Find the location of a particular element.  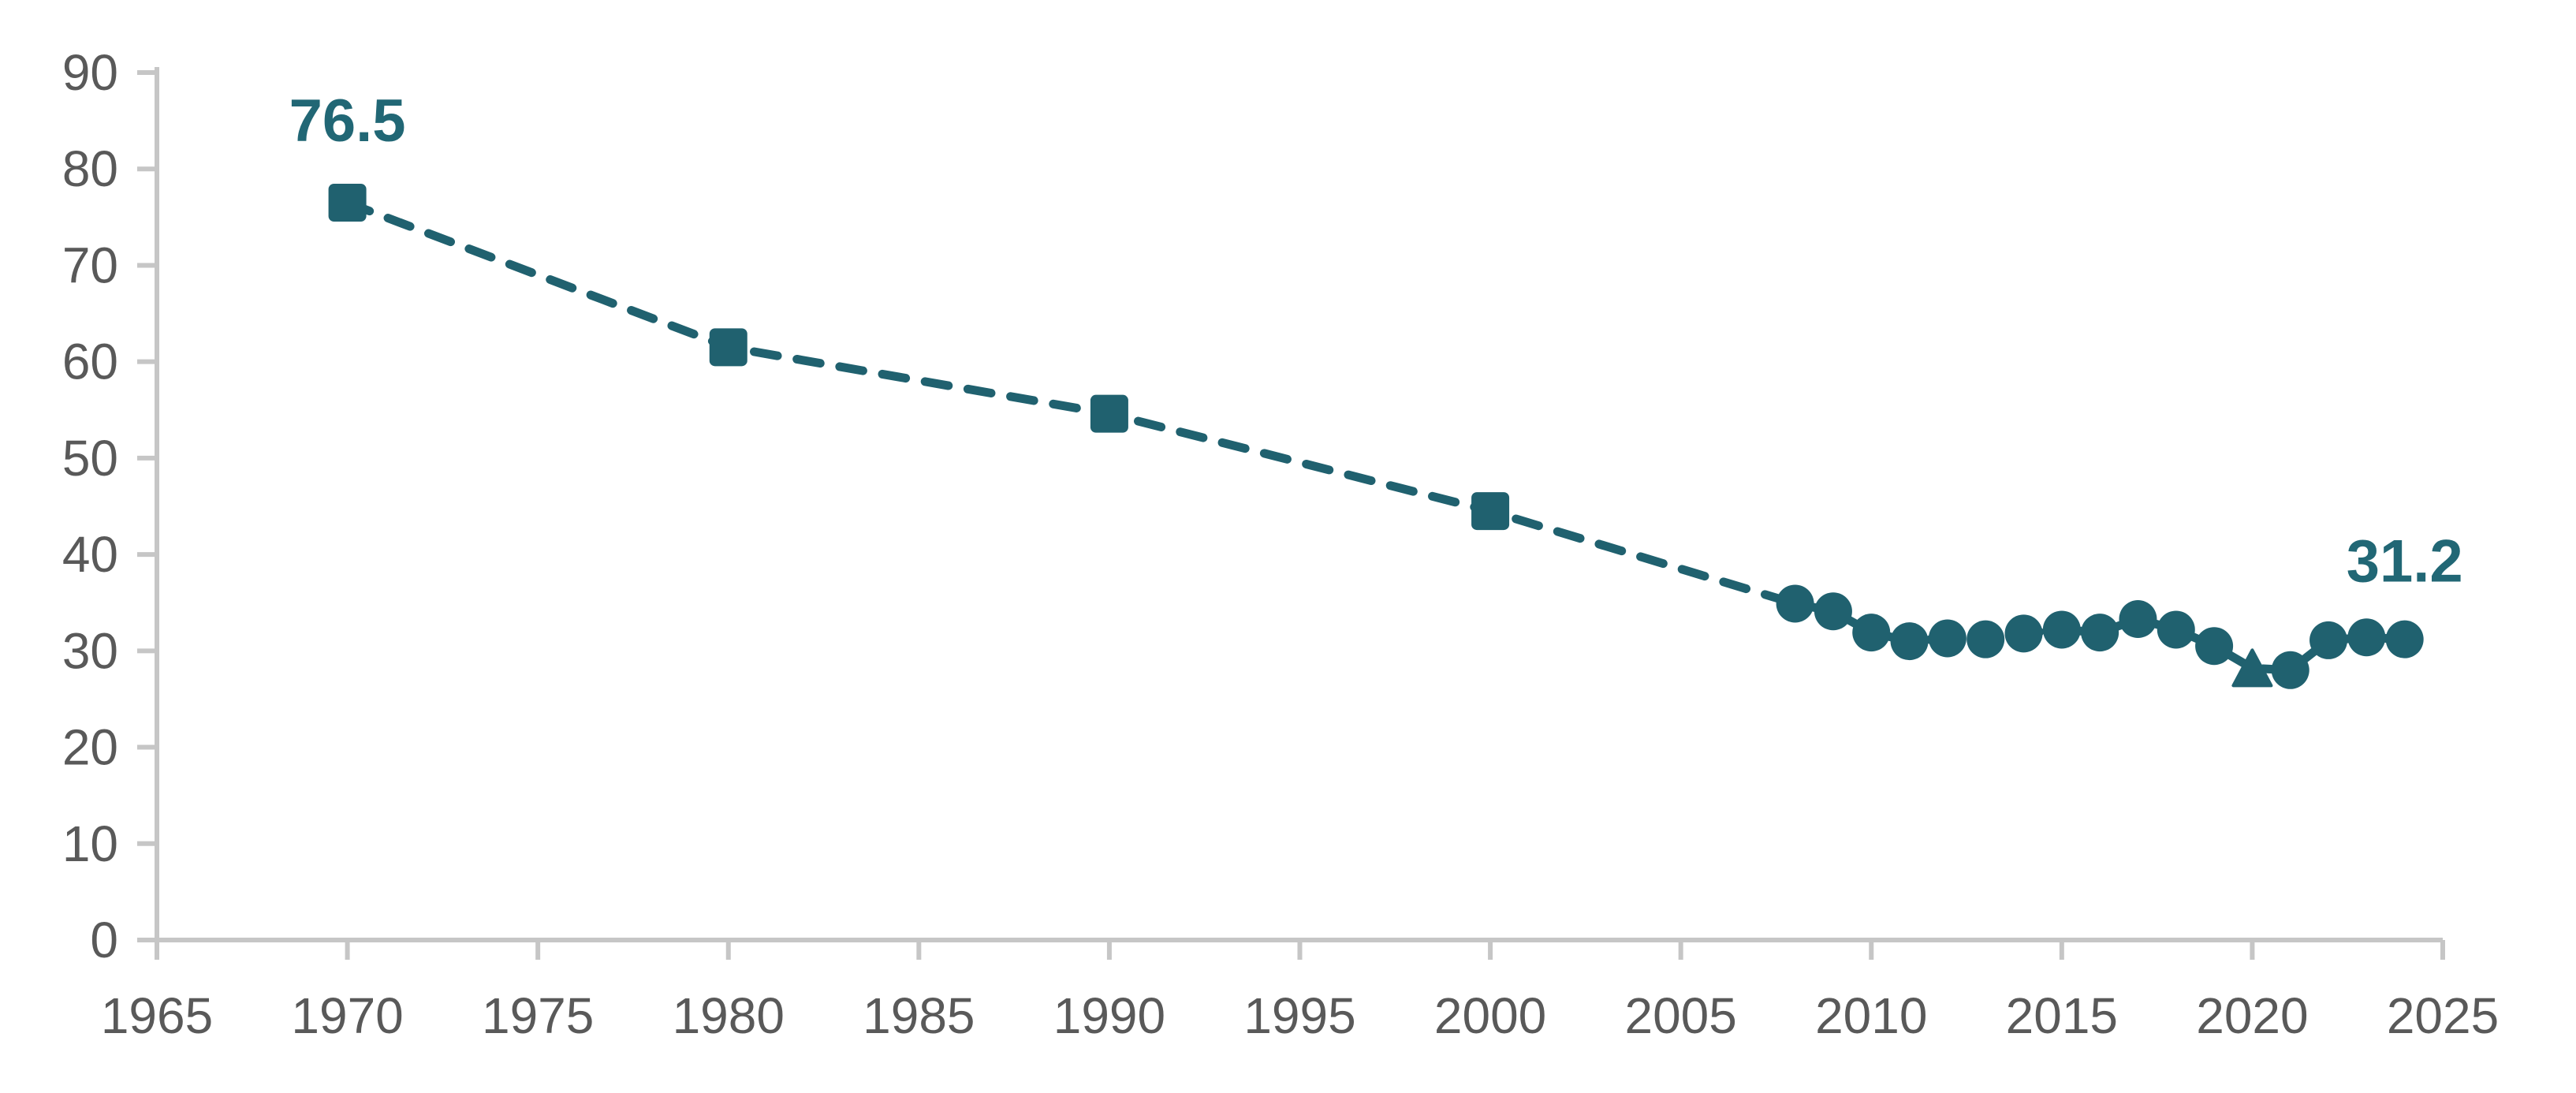

x-tick-label: 1970 is located at coordinates (347, 1015).